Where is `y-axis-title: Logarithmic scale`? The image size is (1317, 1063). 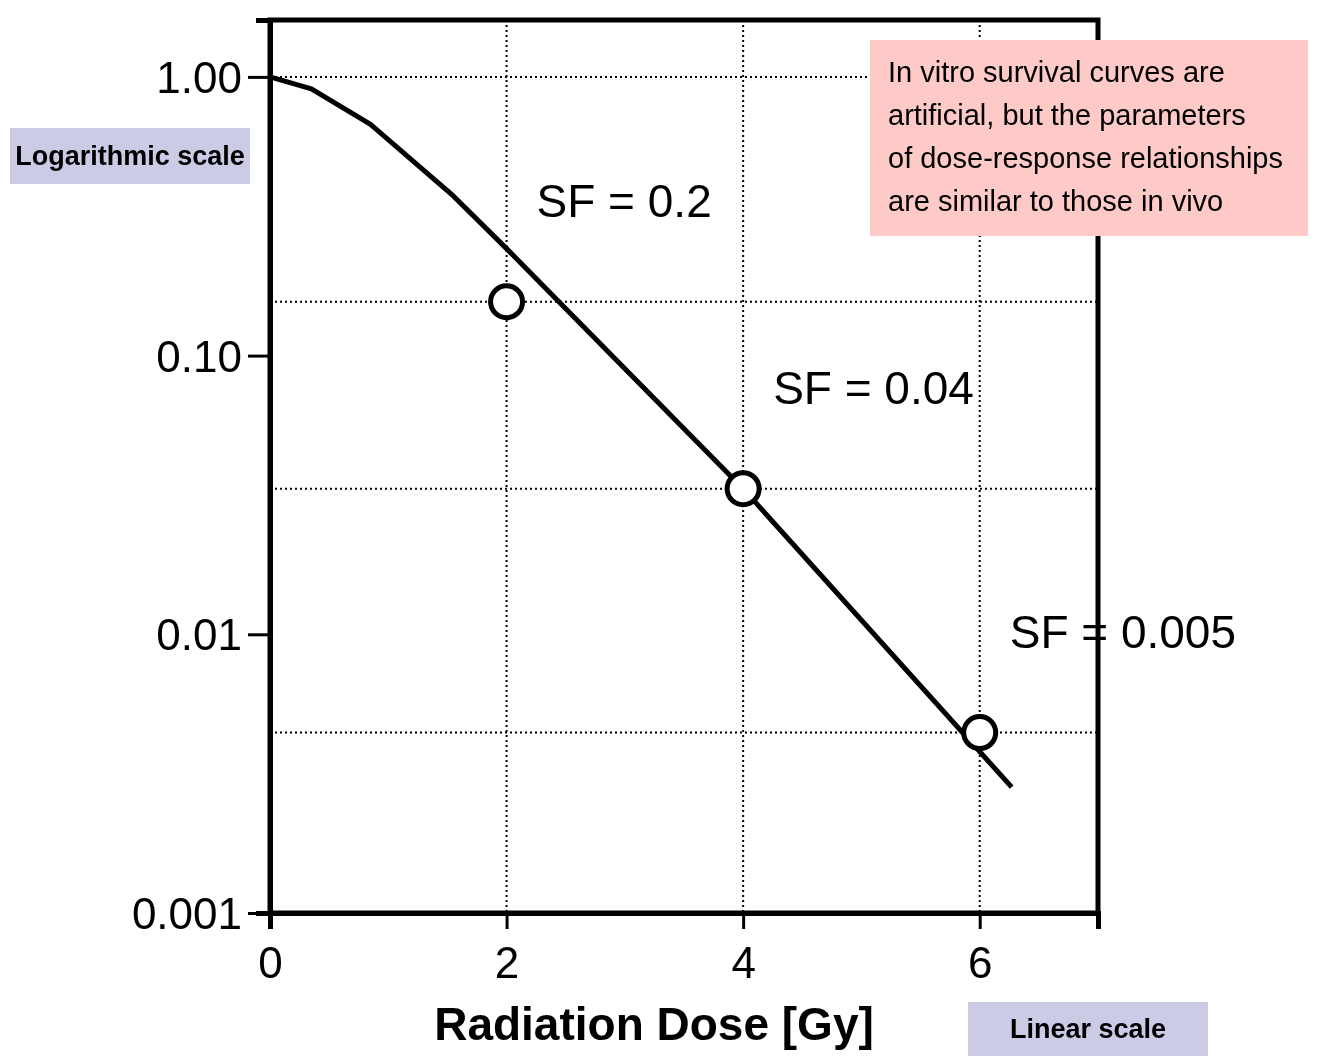
y-axis-title: Logarithmic scale is located at coordinates (130, 156).